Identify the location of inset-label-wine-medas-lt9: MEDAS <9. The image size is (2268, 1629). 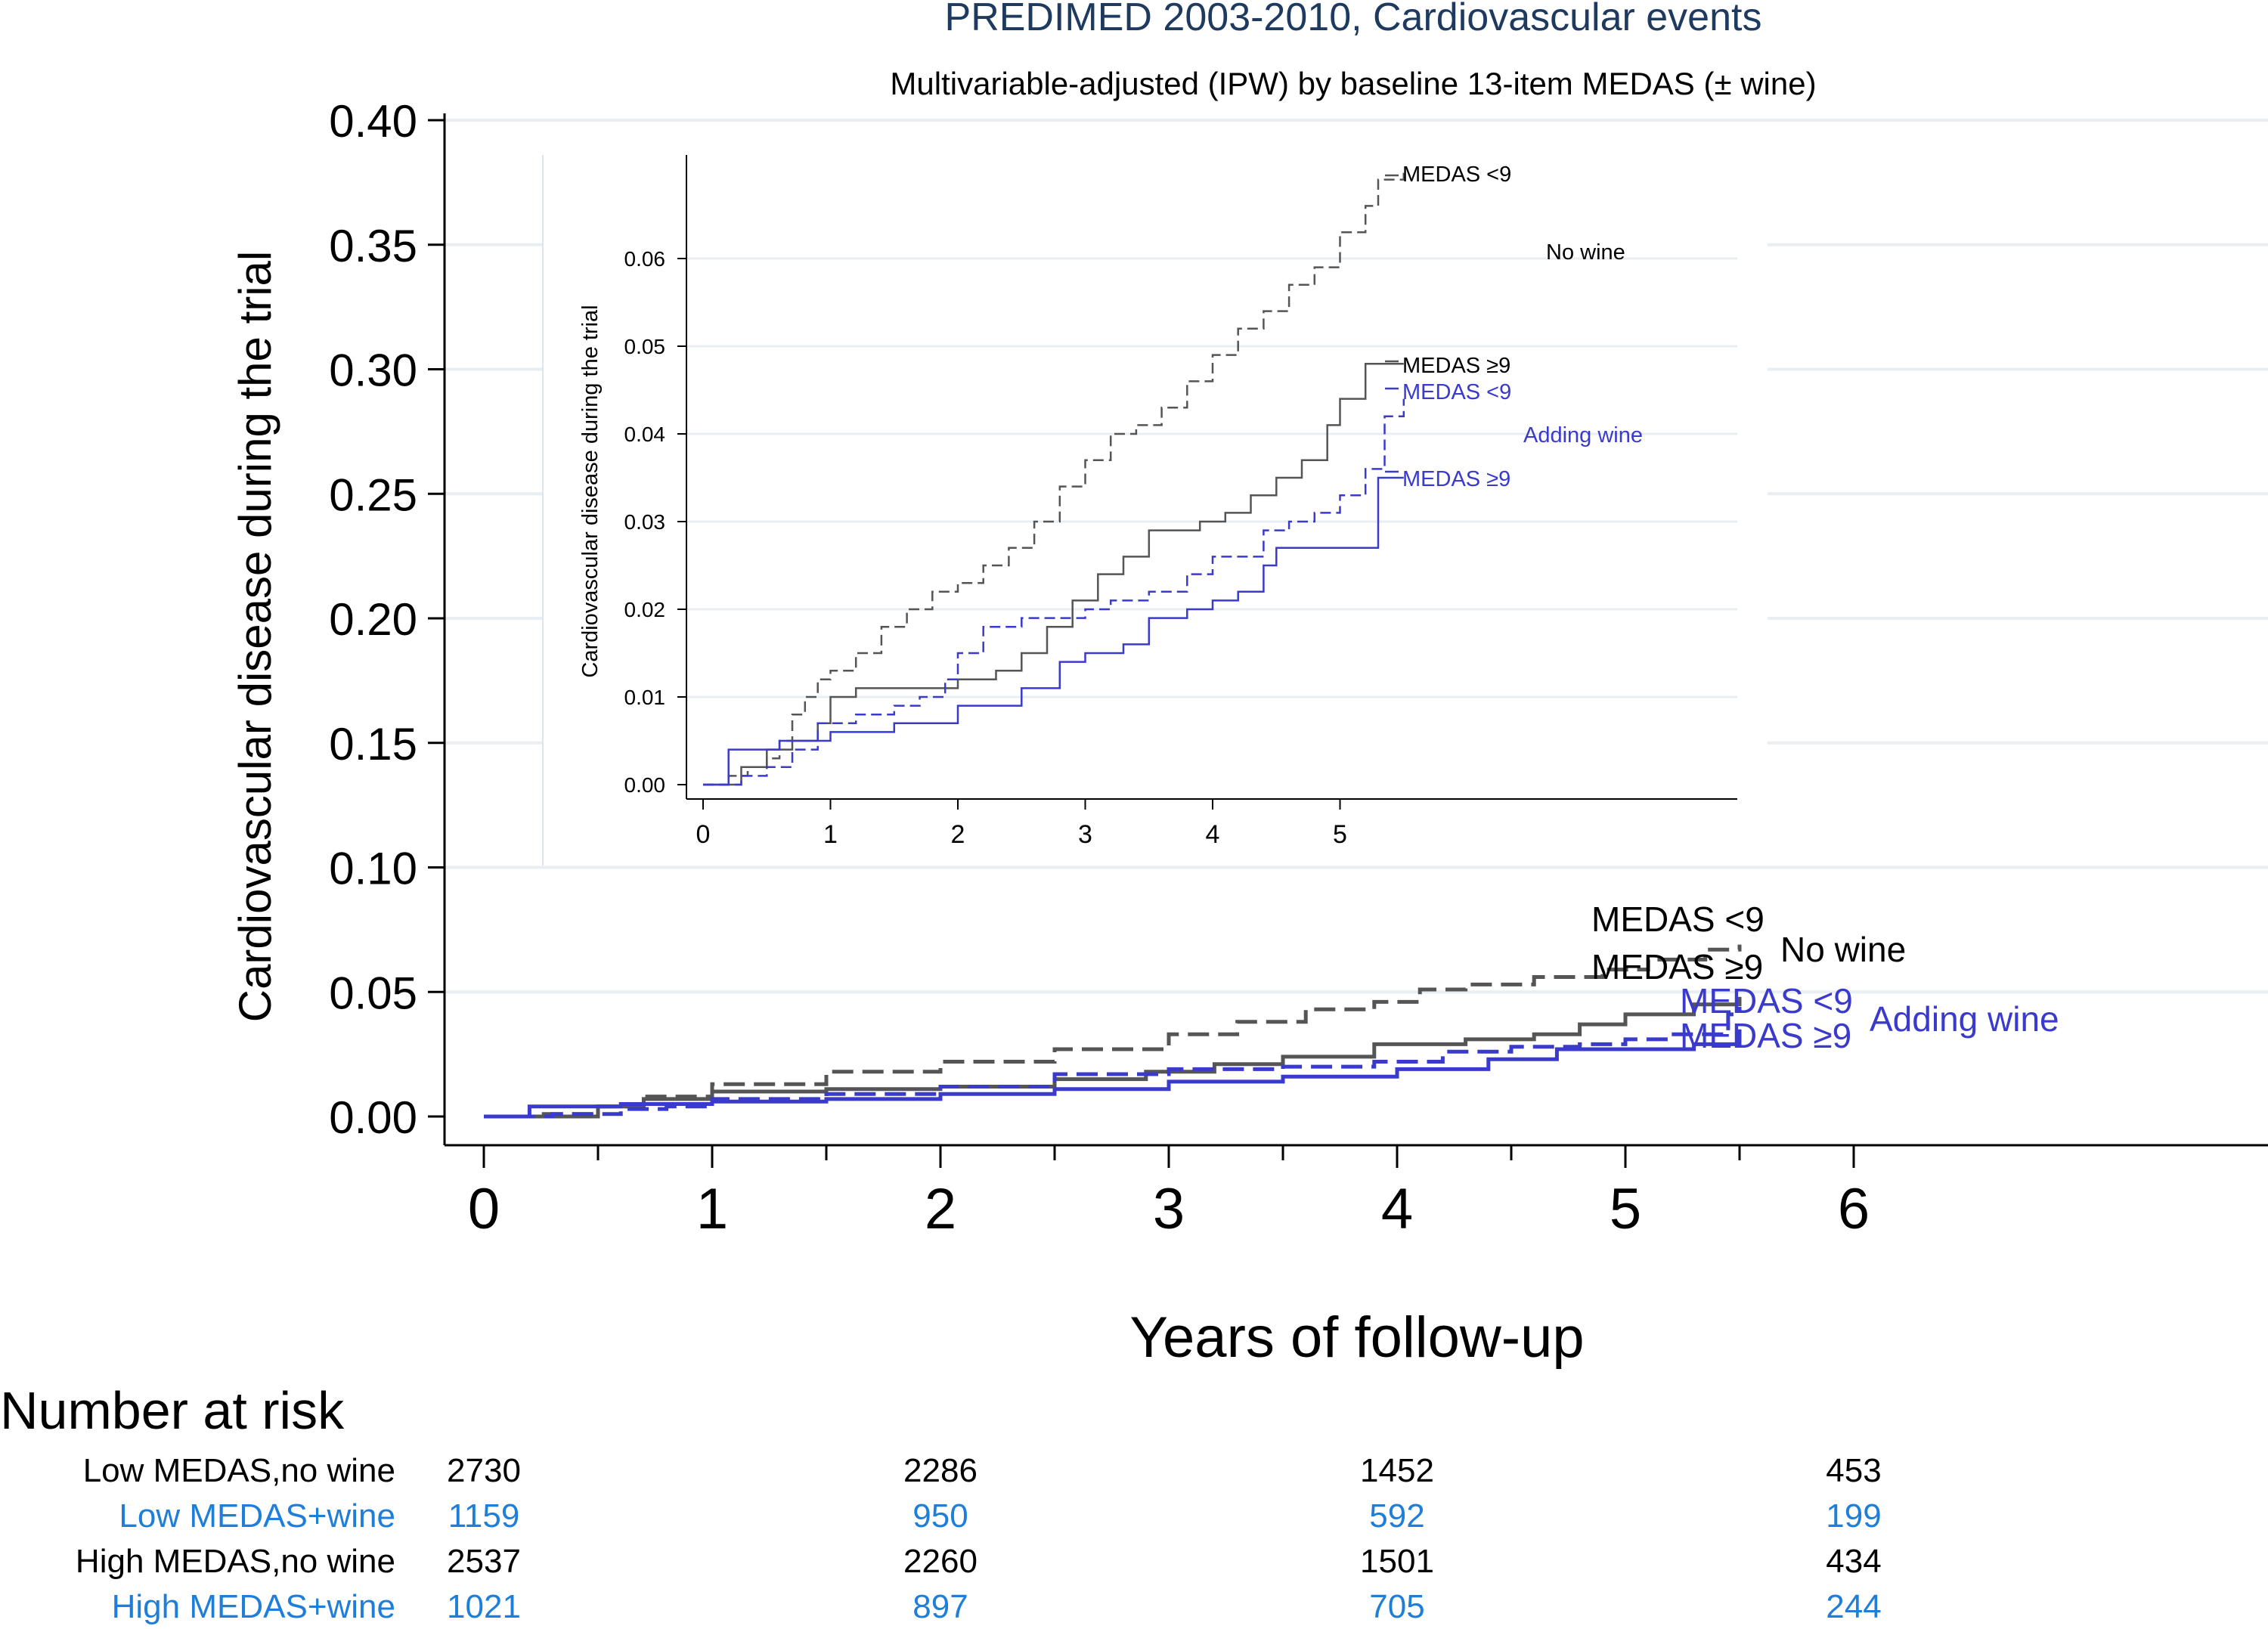
(1456, 392).